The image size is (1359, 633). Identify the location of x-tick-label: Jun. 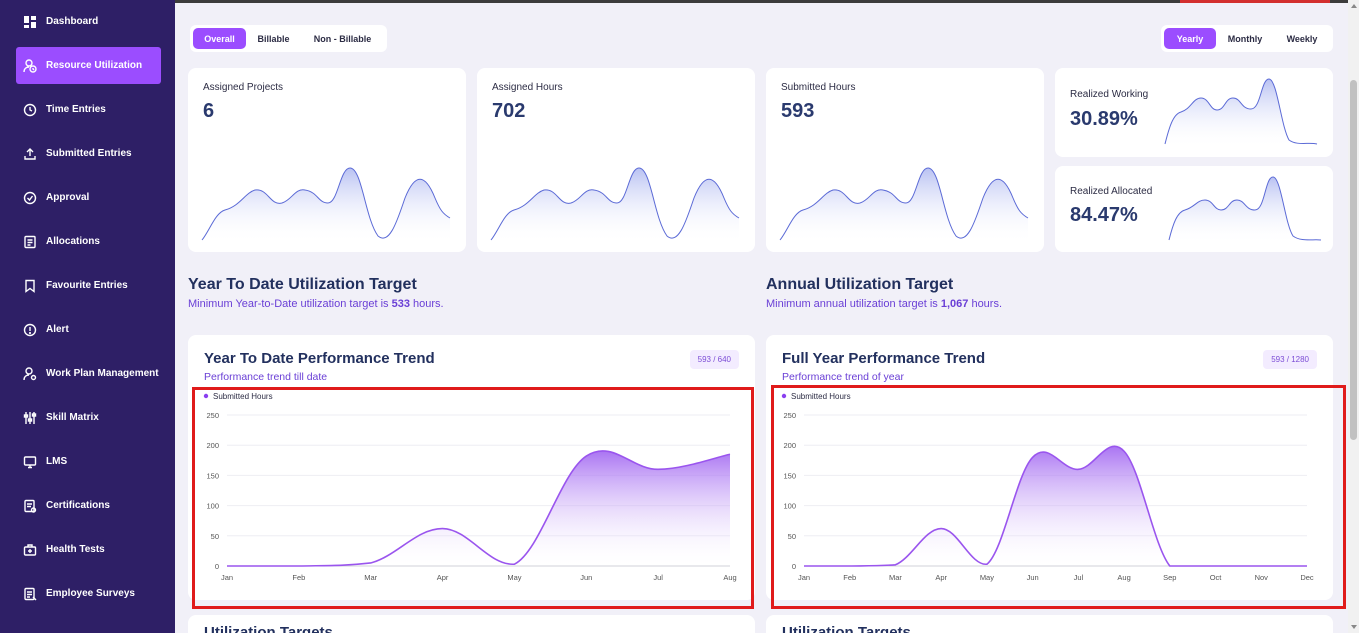
(1033, 577).